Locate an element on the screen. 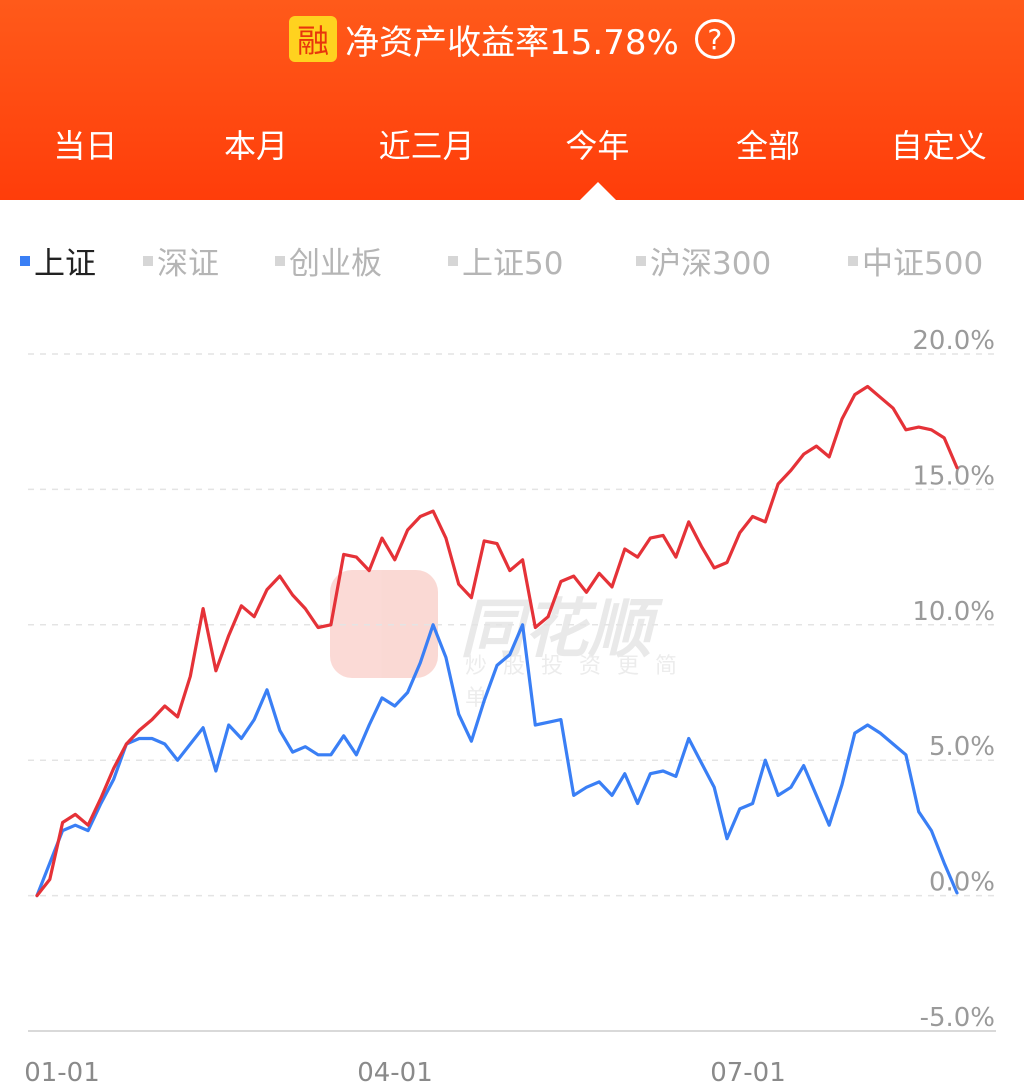 Image resolution: width=1024 pixels, height=1092 pixels. y-tick-label: 20.0% is located at coordinates (953, 341).